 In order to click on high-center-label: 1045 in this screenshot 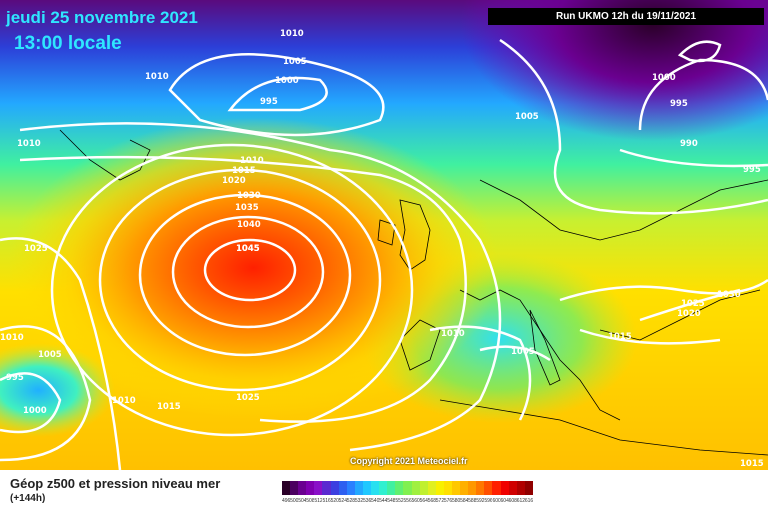, I will do `click(248, 249)`.